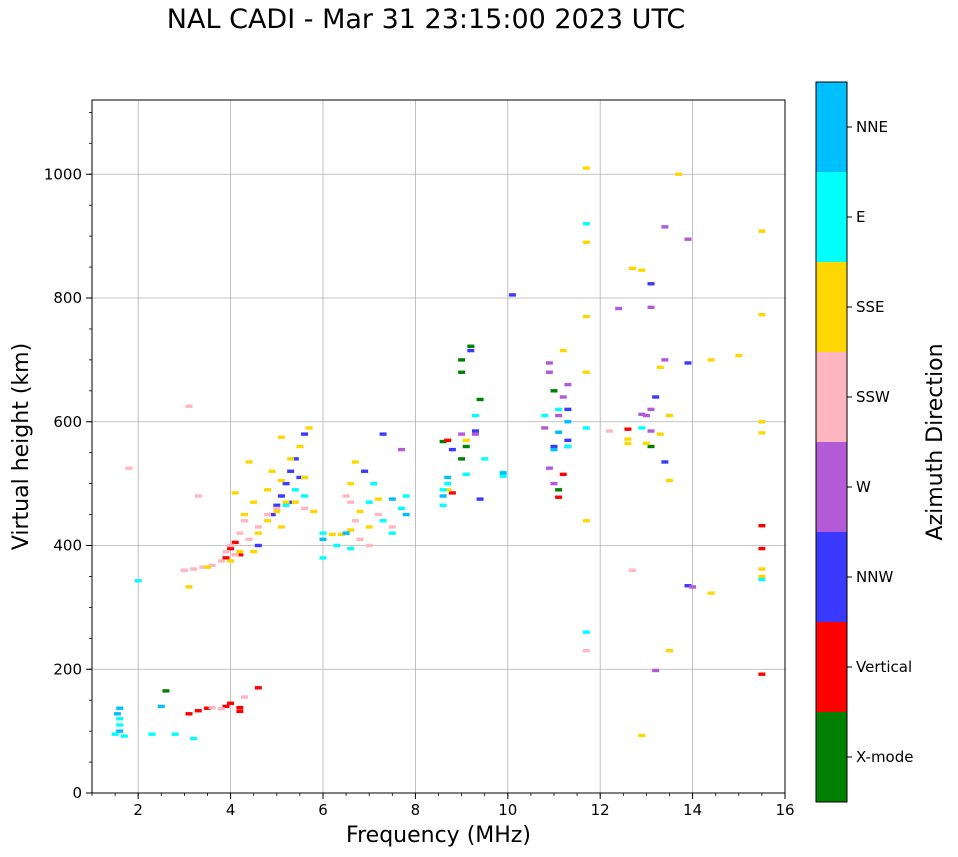  Describe the element at coordinates (870, 307) in the screenshot. I see `colorbar-tick-label: SSE` at that location.